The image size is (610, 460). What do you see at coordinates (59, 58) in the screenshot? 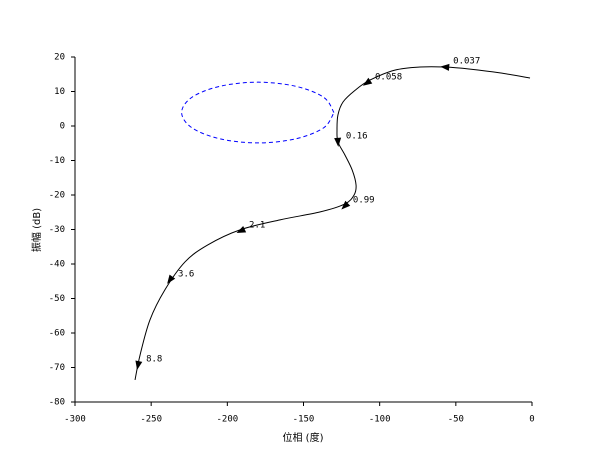
I see `y-tick-label: 20` at bounding box center [59, 58].